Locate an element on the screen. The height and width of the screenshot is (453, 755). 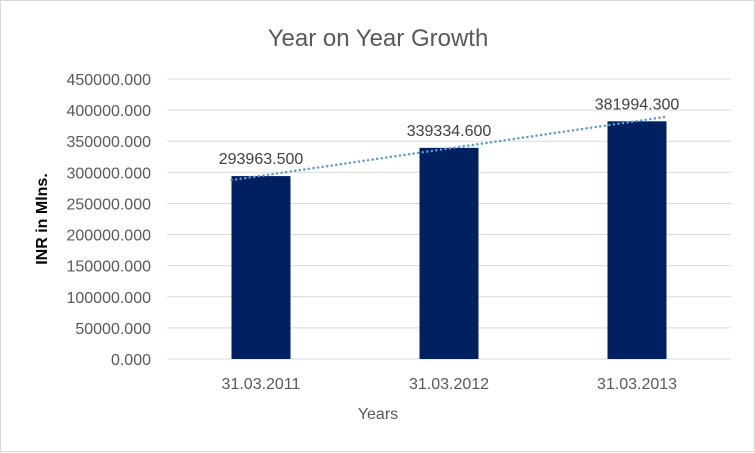
y-tick-label: 100000.000 is located at coordinates (108, 298).